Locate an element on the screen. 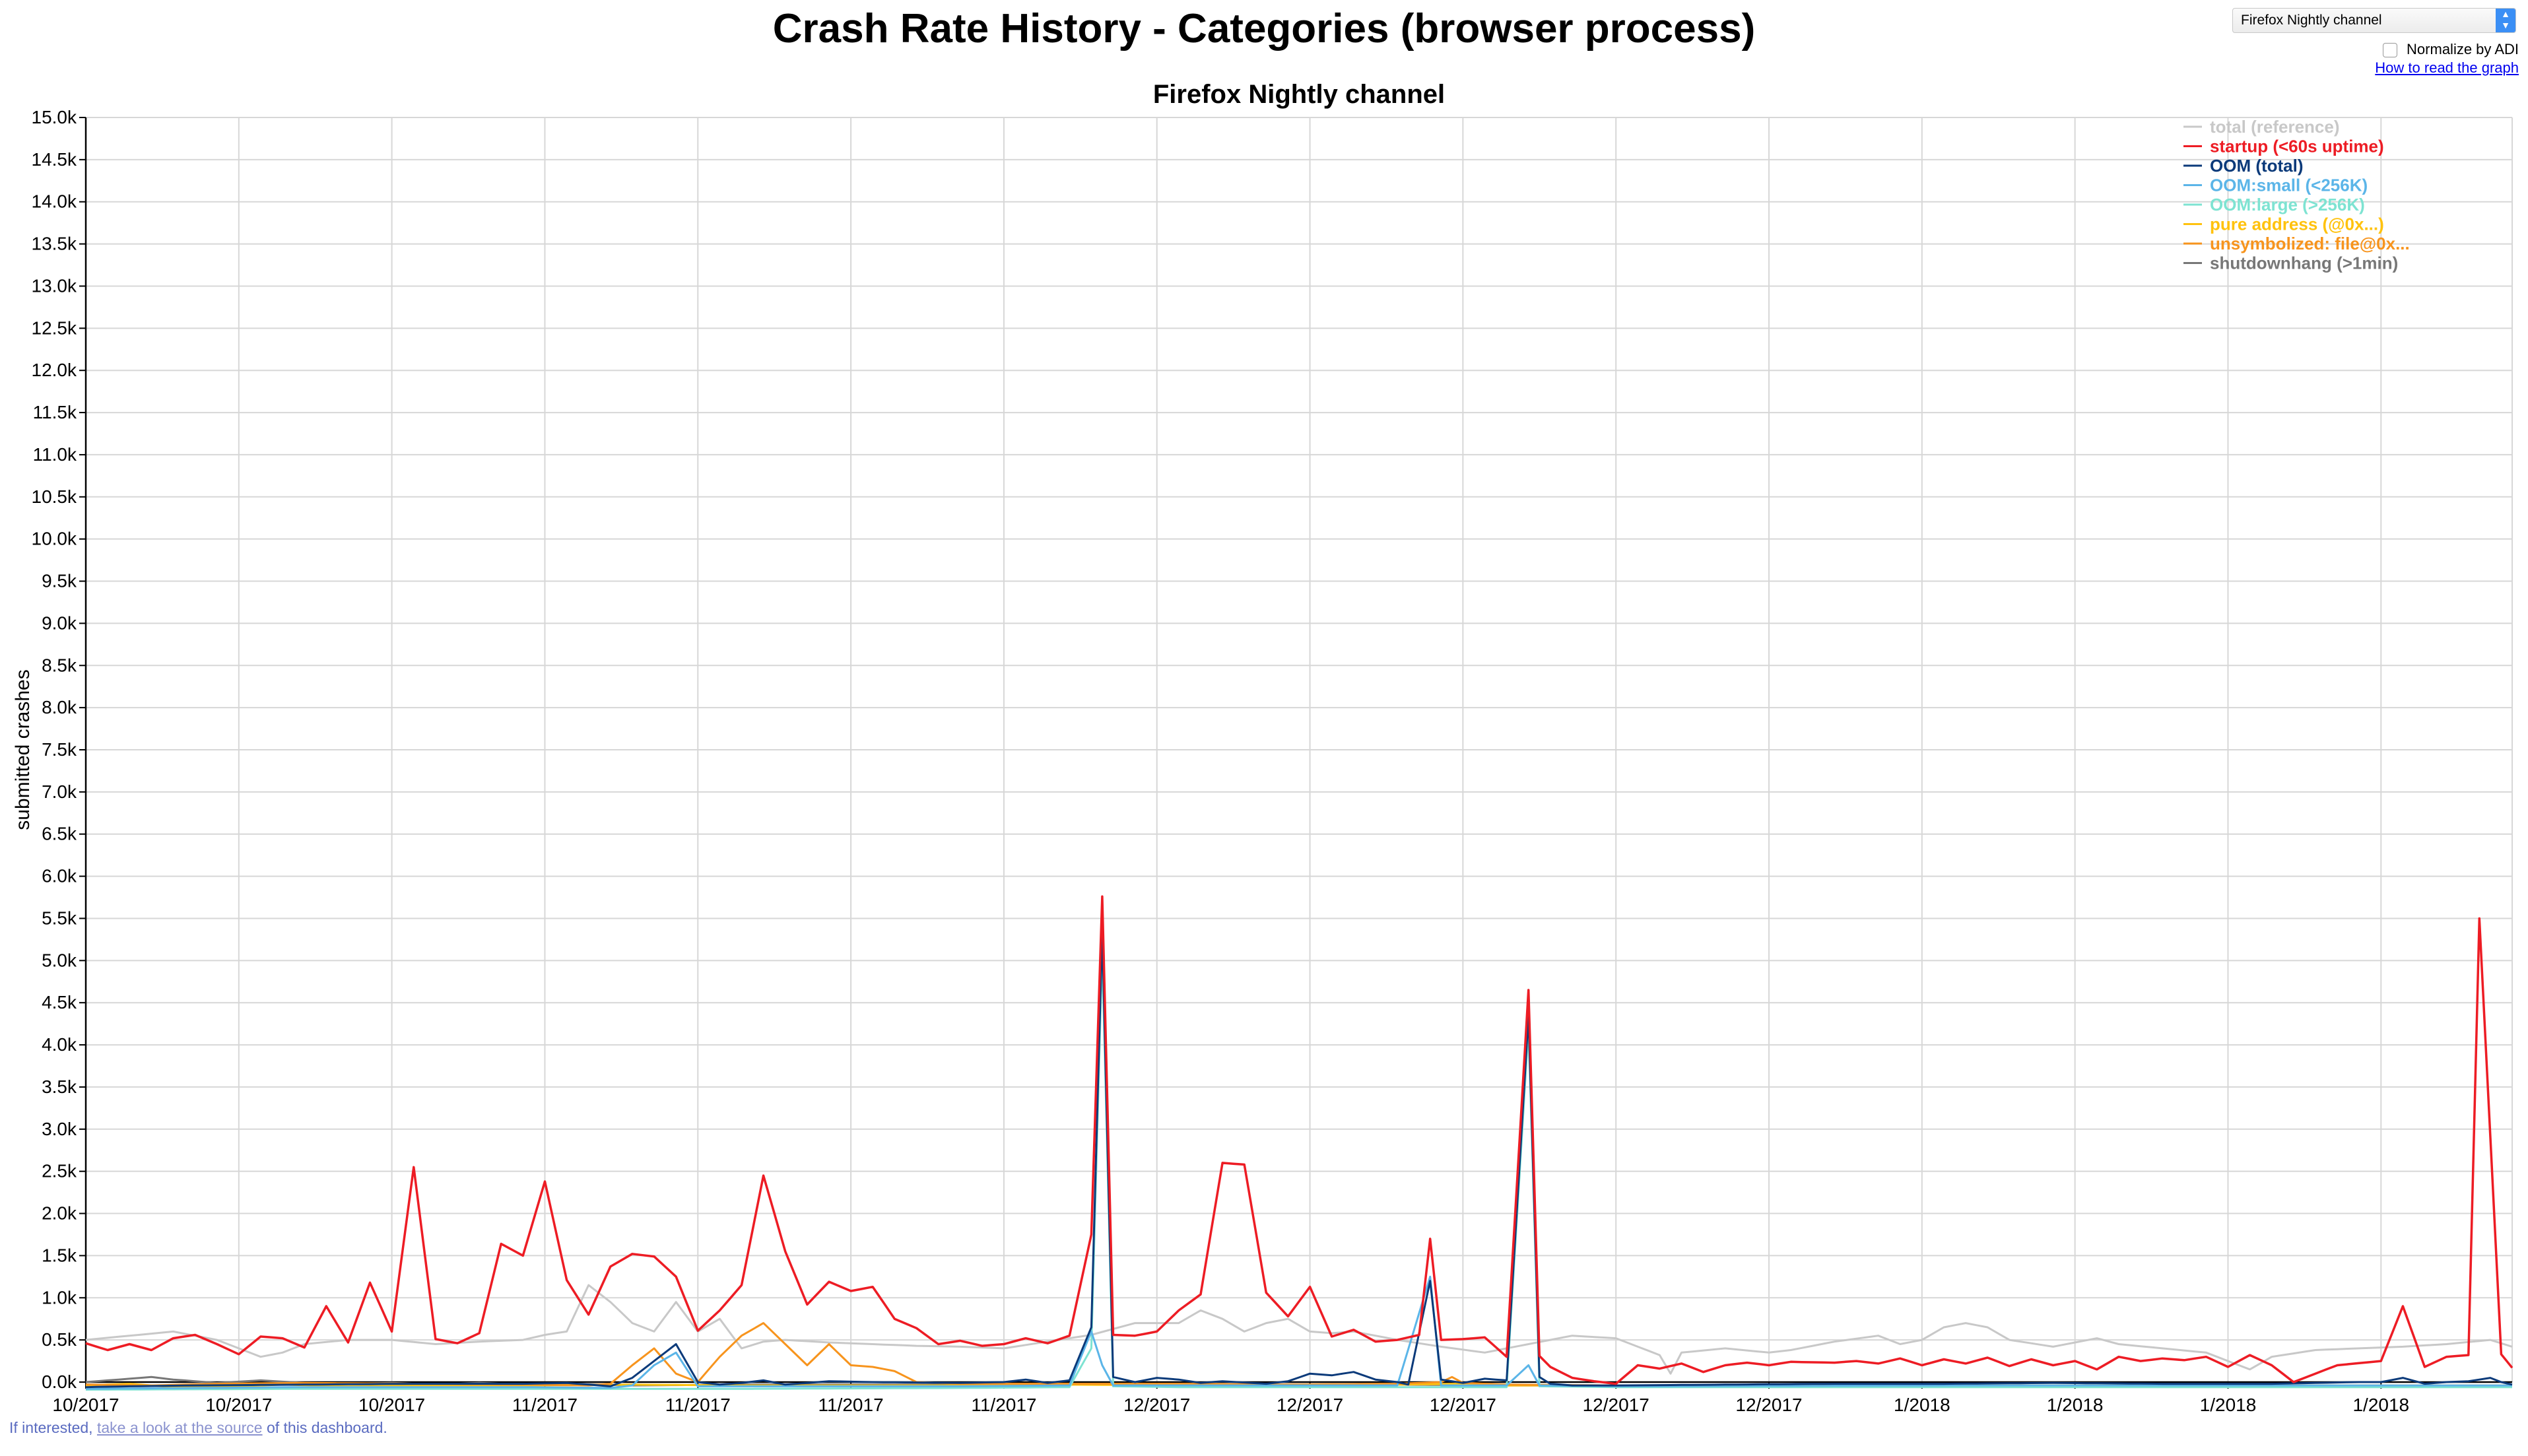  y-tick-label: 6.5k is located at coordinates (59, 834).